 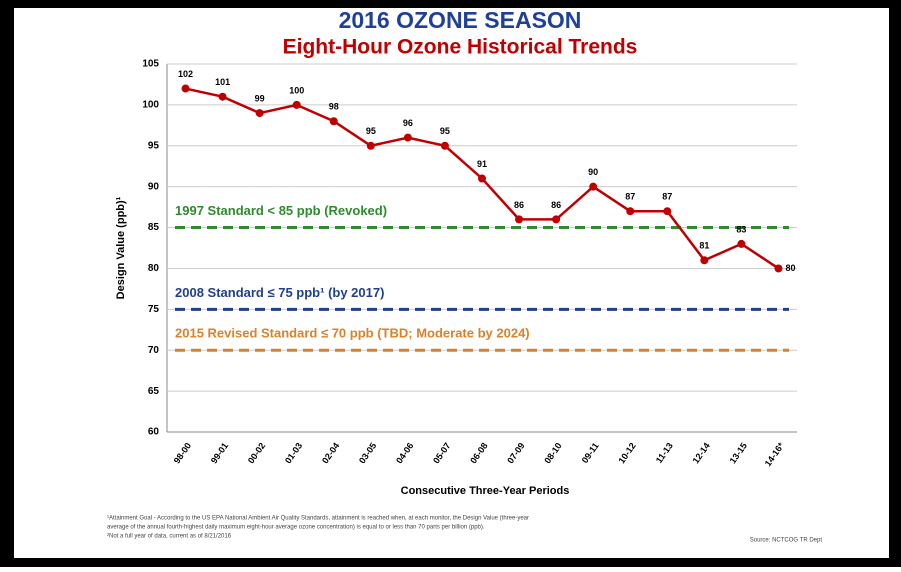 What do you see at coordinates (279, 292) in the screenshot?
I see `reference-label: 2008 Standard ≤ 75 ppb¹ (by 2017)` at bounding box center [279, 292].